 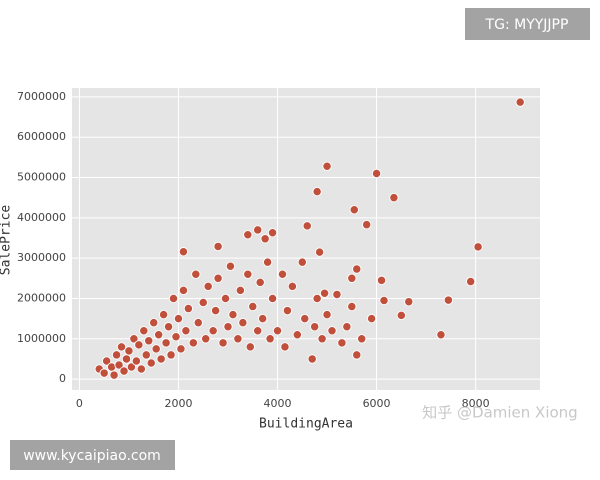 What do you see at coordinates (278, 403) in the screenshot?
I see `x-tick-label: 4000` at bounding box center [278, 403].